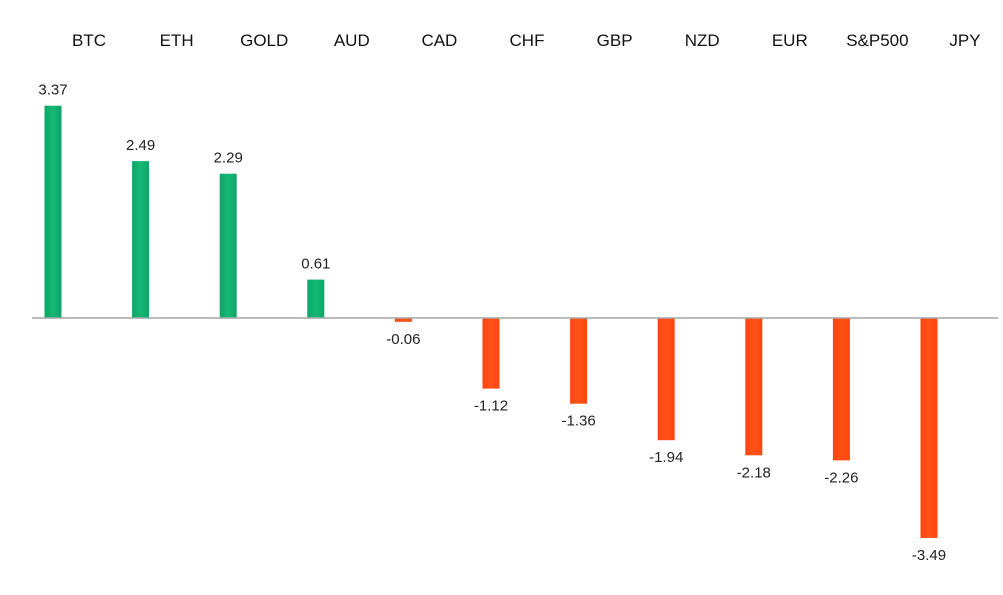 The width and height of the screenshot is (1003, 595). What do you see at coordinates (228, 158) in the screenshot?
I see `value-label-gold: 2.29` at bounding box center [228, 158].